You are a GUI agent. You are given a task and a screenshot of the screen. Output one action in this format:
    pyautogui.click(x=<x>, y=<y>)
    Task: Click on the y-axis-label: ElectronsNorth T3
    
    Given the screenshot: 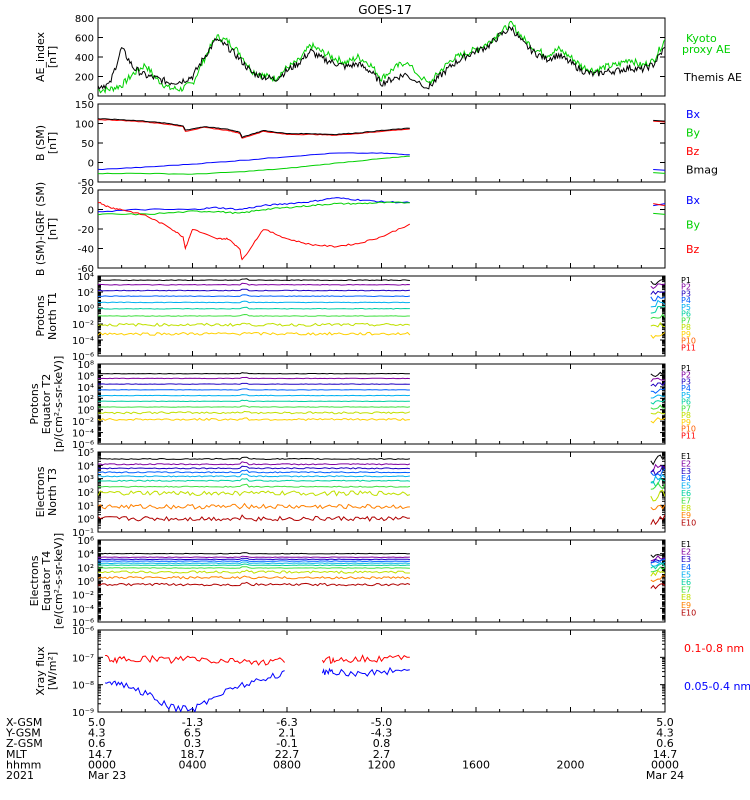 What is the action you would take?
    pyautogui.click(x=46, y=491)
    